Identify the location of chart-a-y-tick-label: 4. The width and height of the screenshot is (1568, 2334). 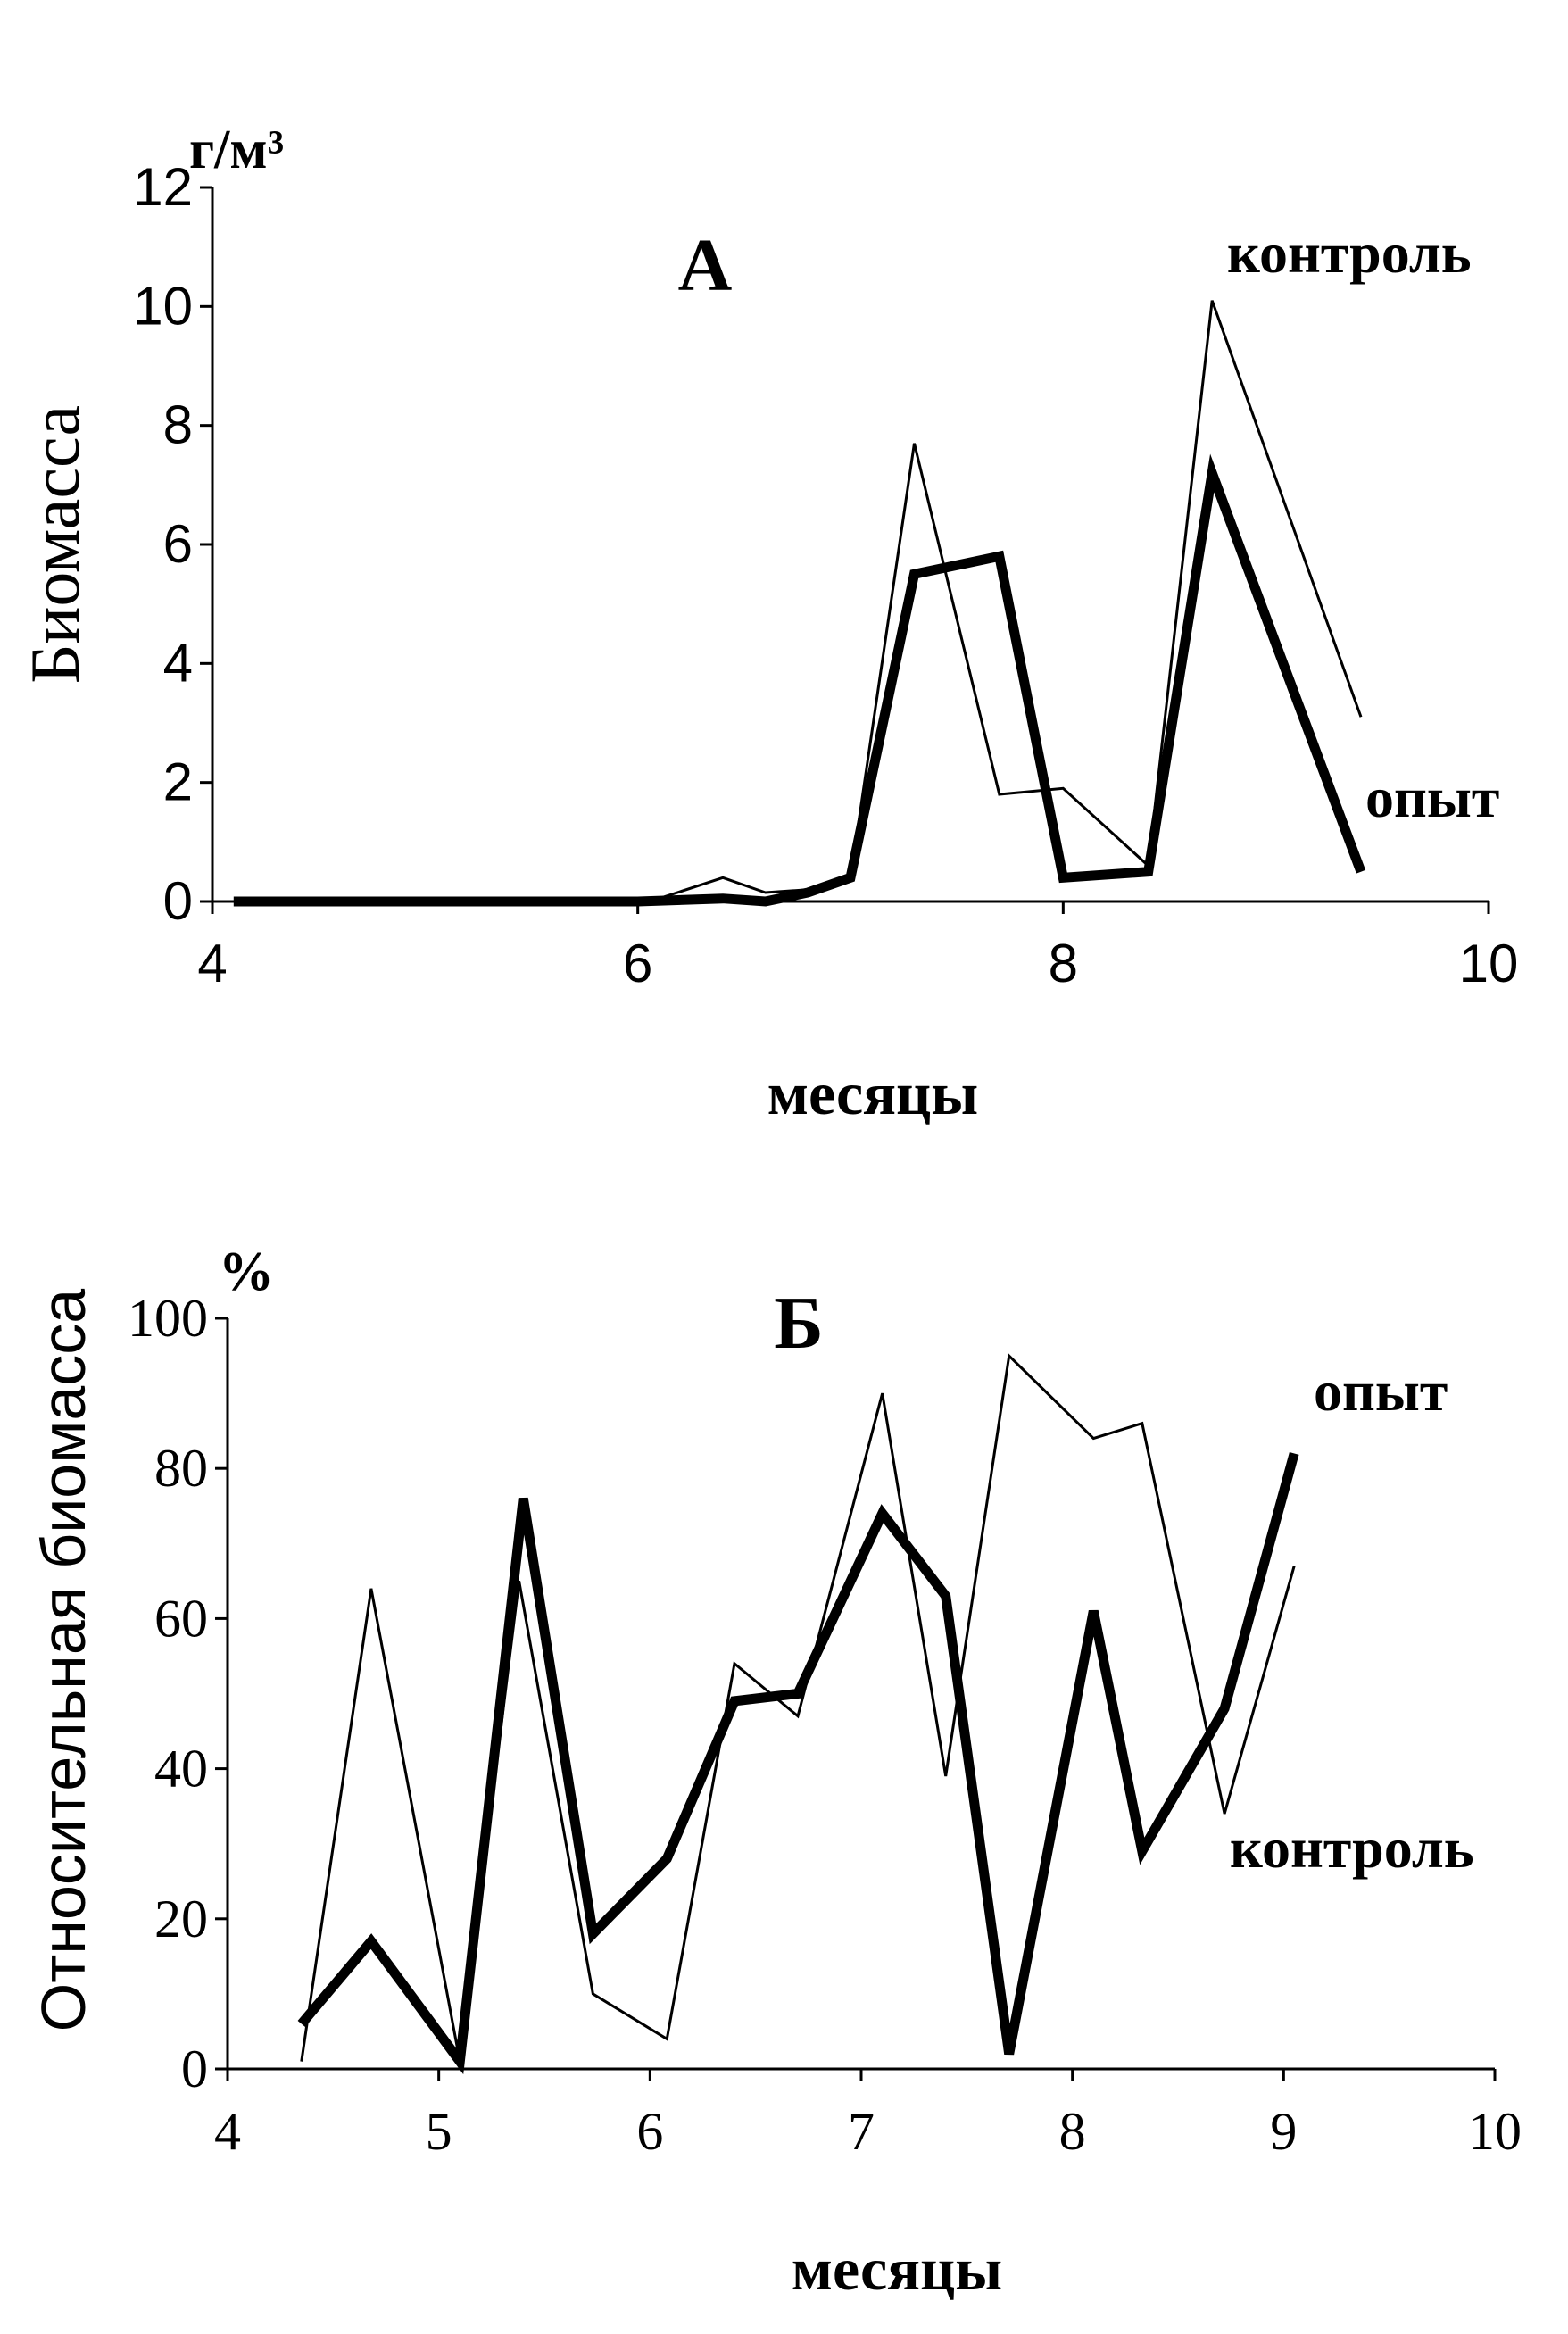
(178, 663).